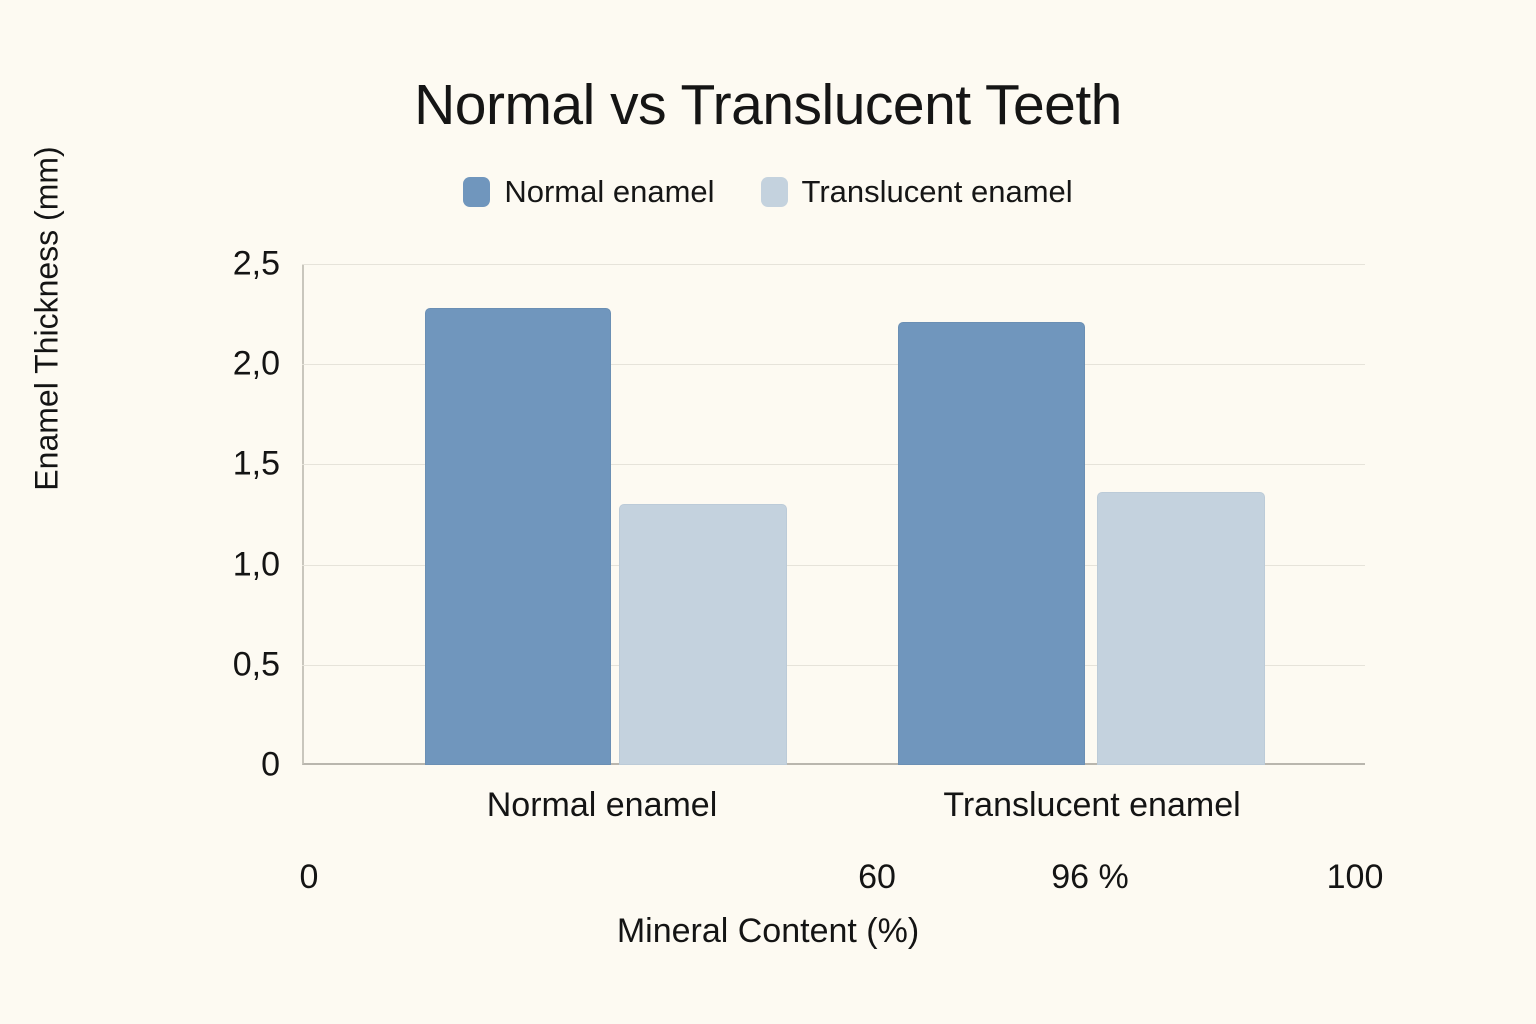  Describe the element at coordinates (256, 564) in the screenshot. I see `y-tick-1-0: 1,0` at that location.